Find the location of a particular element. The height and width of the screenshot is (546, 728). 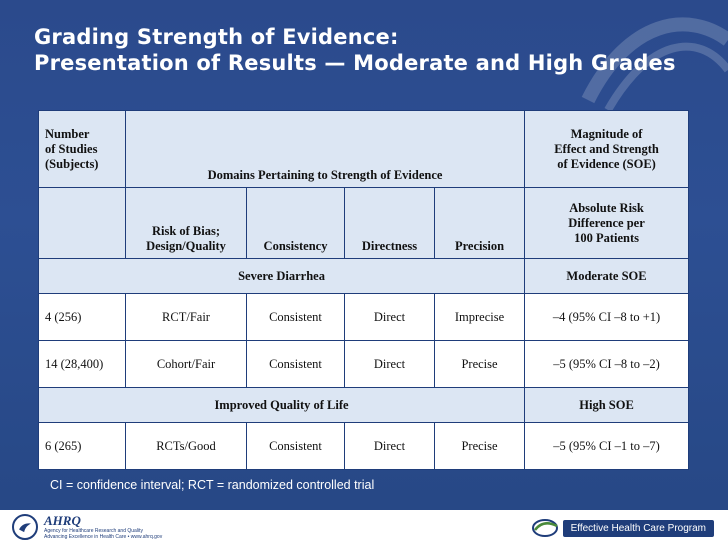

cell-effect: –4 (95% CI –8 to +1) is located at coordinates (607, 317).